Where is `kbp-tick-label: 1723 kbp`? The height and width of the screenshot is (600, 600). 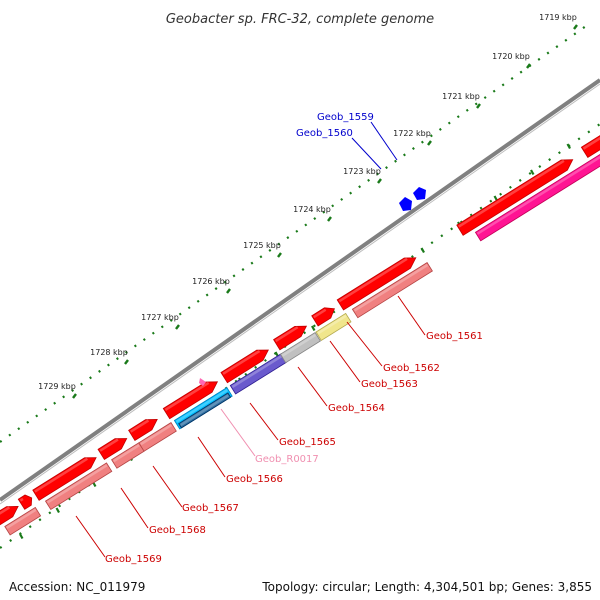 kbp-tick-label: 1723 kbp is located at coordinates (362, 171).